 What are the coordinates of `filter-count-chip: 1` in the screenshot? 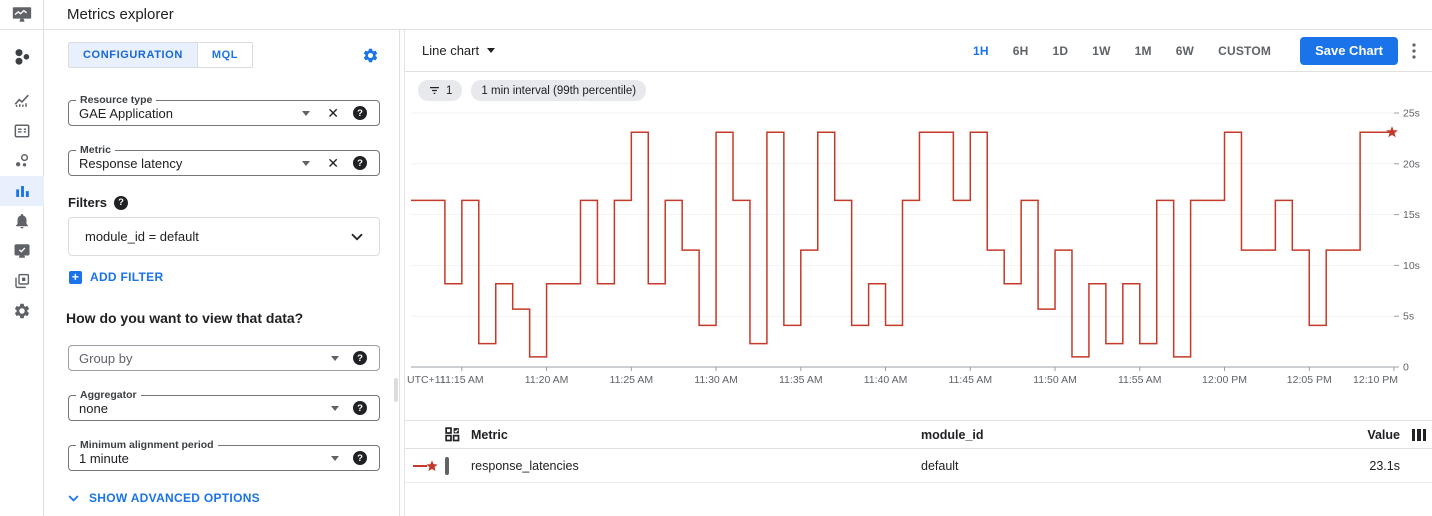 It's located at (440, 90).